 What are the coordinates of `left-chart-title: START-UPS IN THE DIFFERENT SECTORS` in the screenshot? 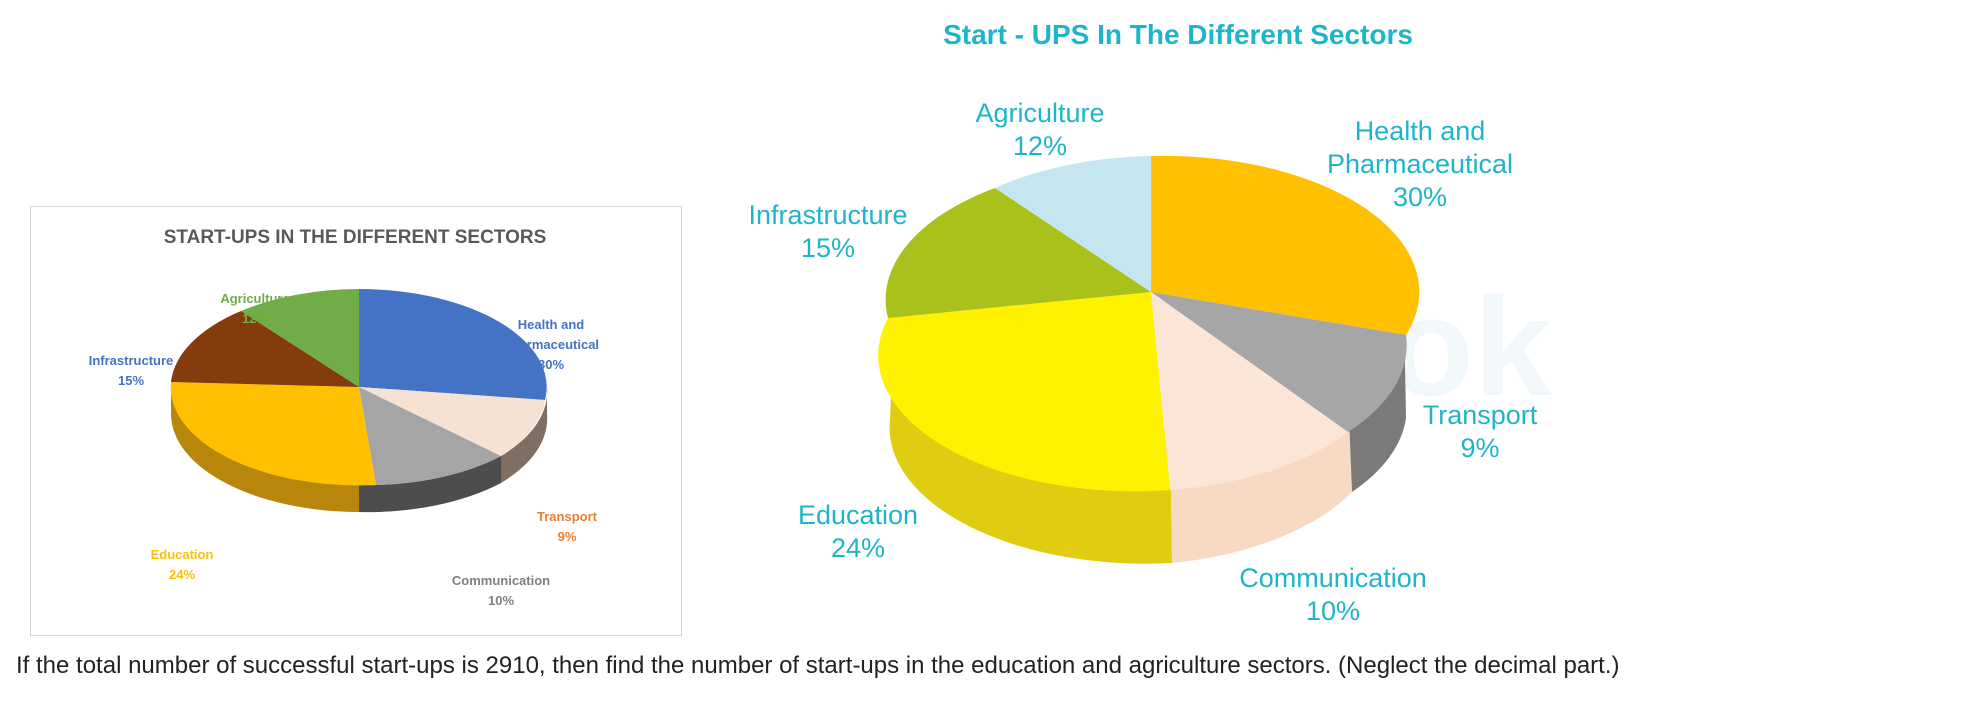 It's located at (355, 237).